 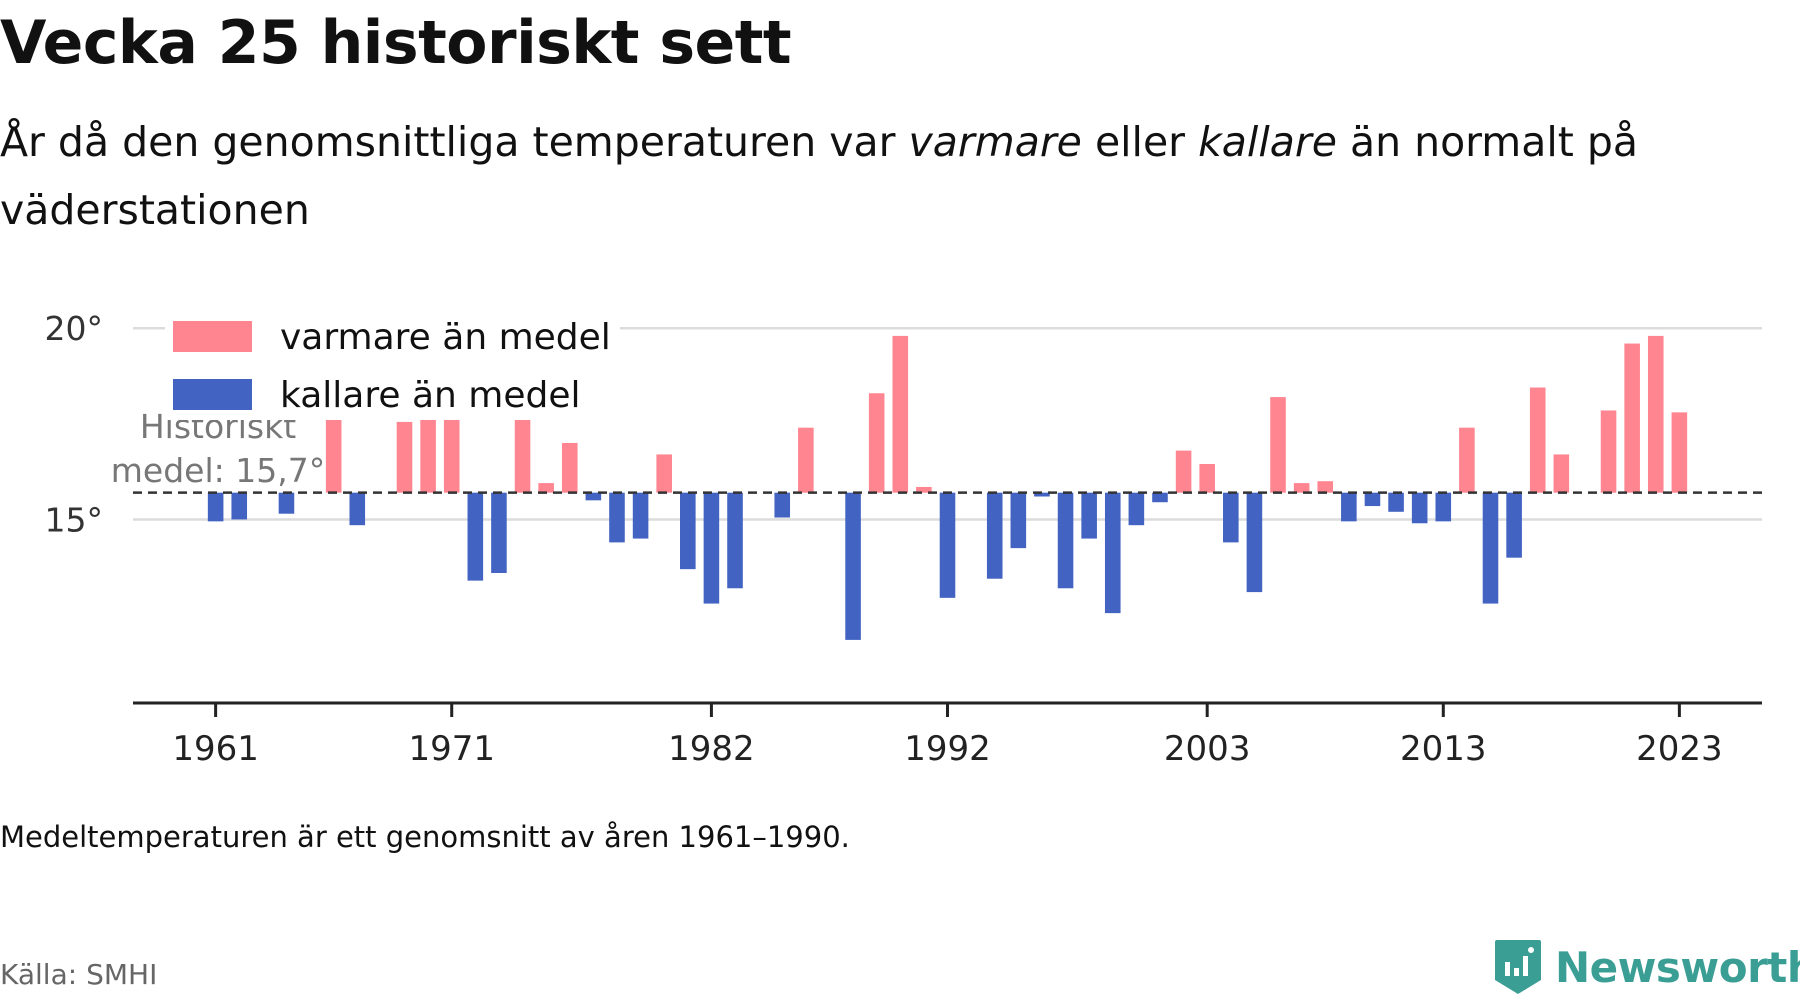 What do you see at coordinates (711, 749) in the screenshot?
I see `x-tick-label: 1982` at bounding box center [711, 749].